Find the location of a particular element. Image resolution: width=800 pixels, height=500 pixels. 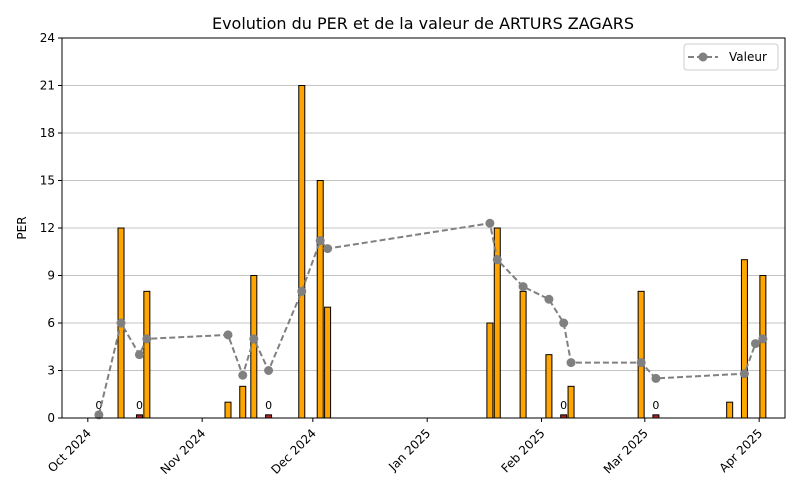

y-axis-label: PER is located at coordinates (22, 227).